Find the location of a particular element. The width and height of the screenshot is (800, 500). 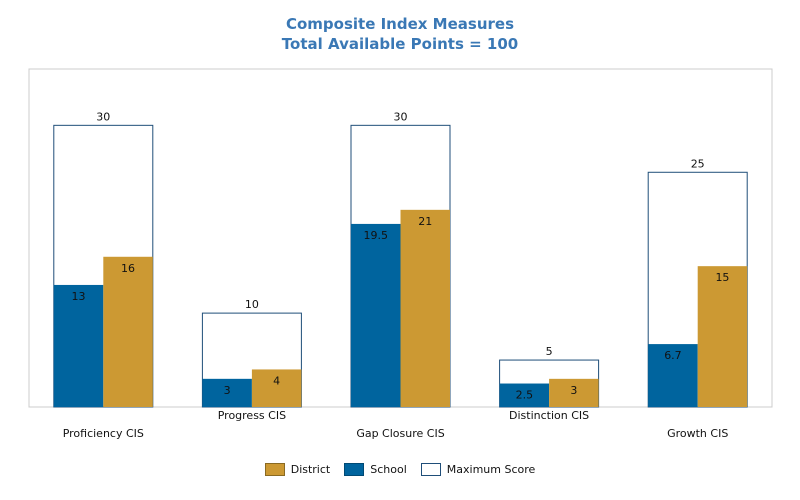

legend-label-maximum-score: Maximum Score is located at coordinates (491, 469).